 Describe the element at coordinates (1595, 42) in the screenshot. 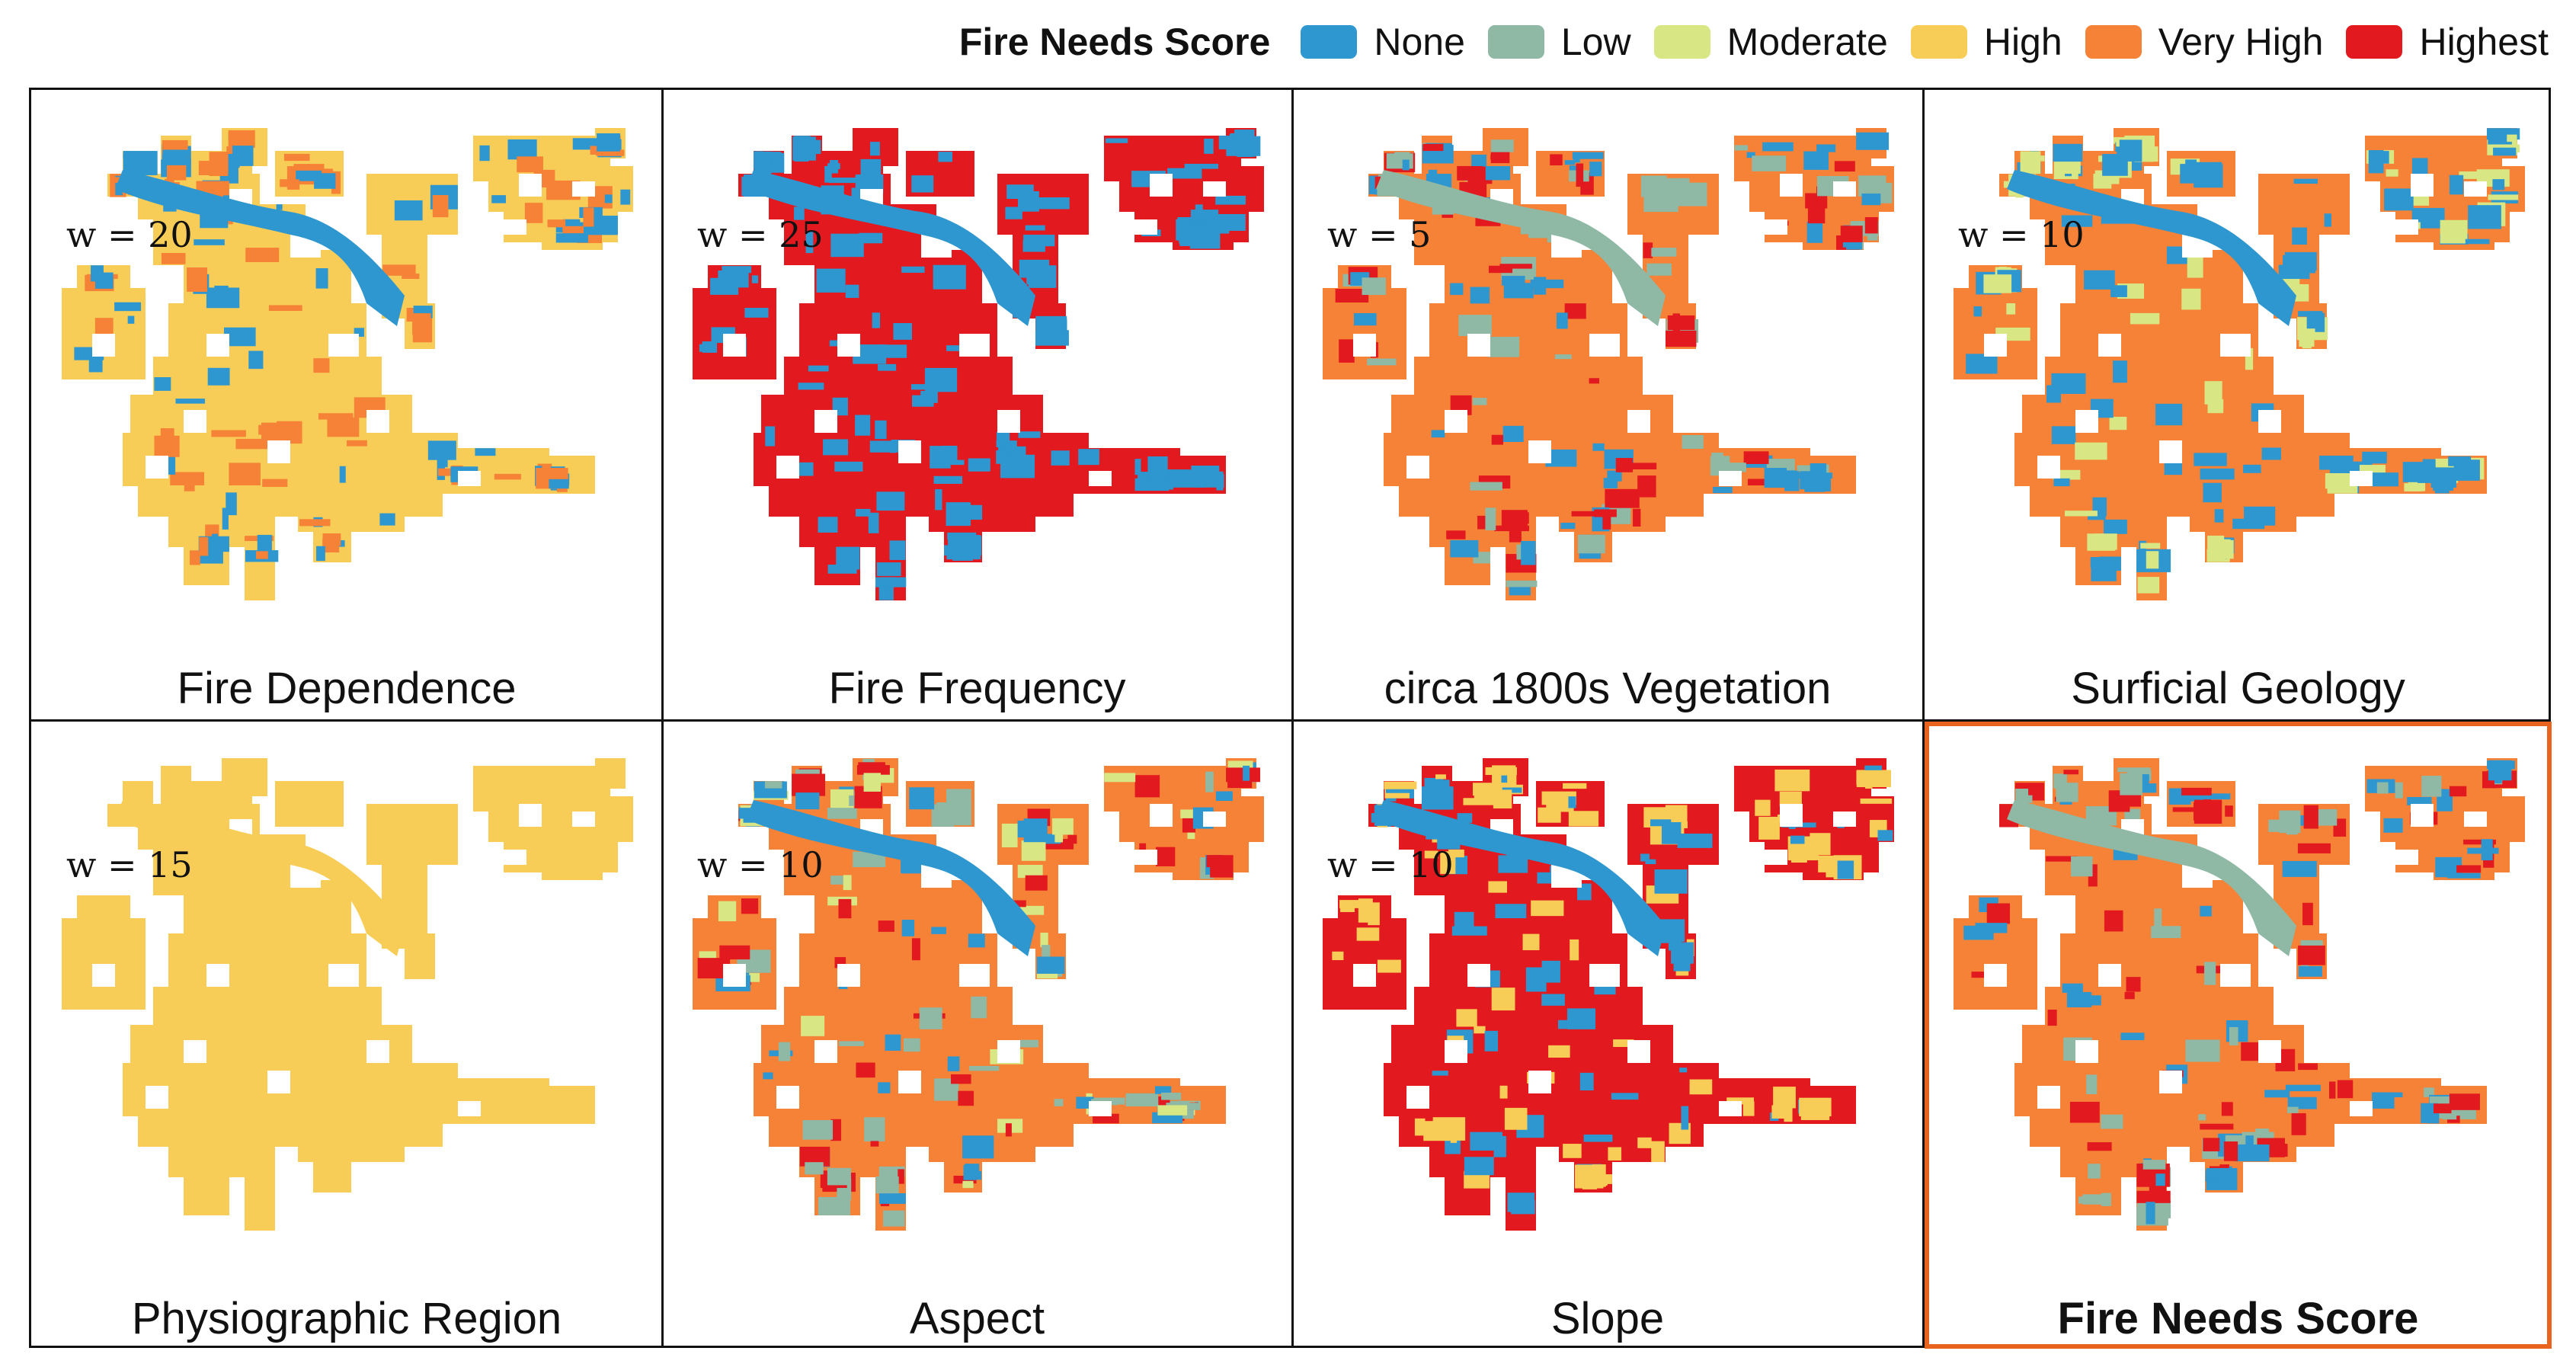

I see `legend-label: Low` at that location.